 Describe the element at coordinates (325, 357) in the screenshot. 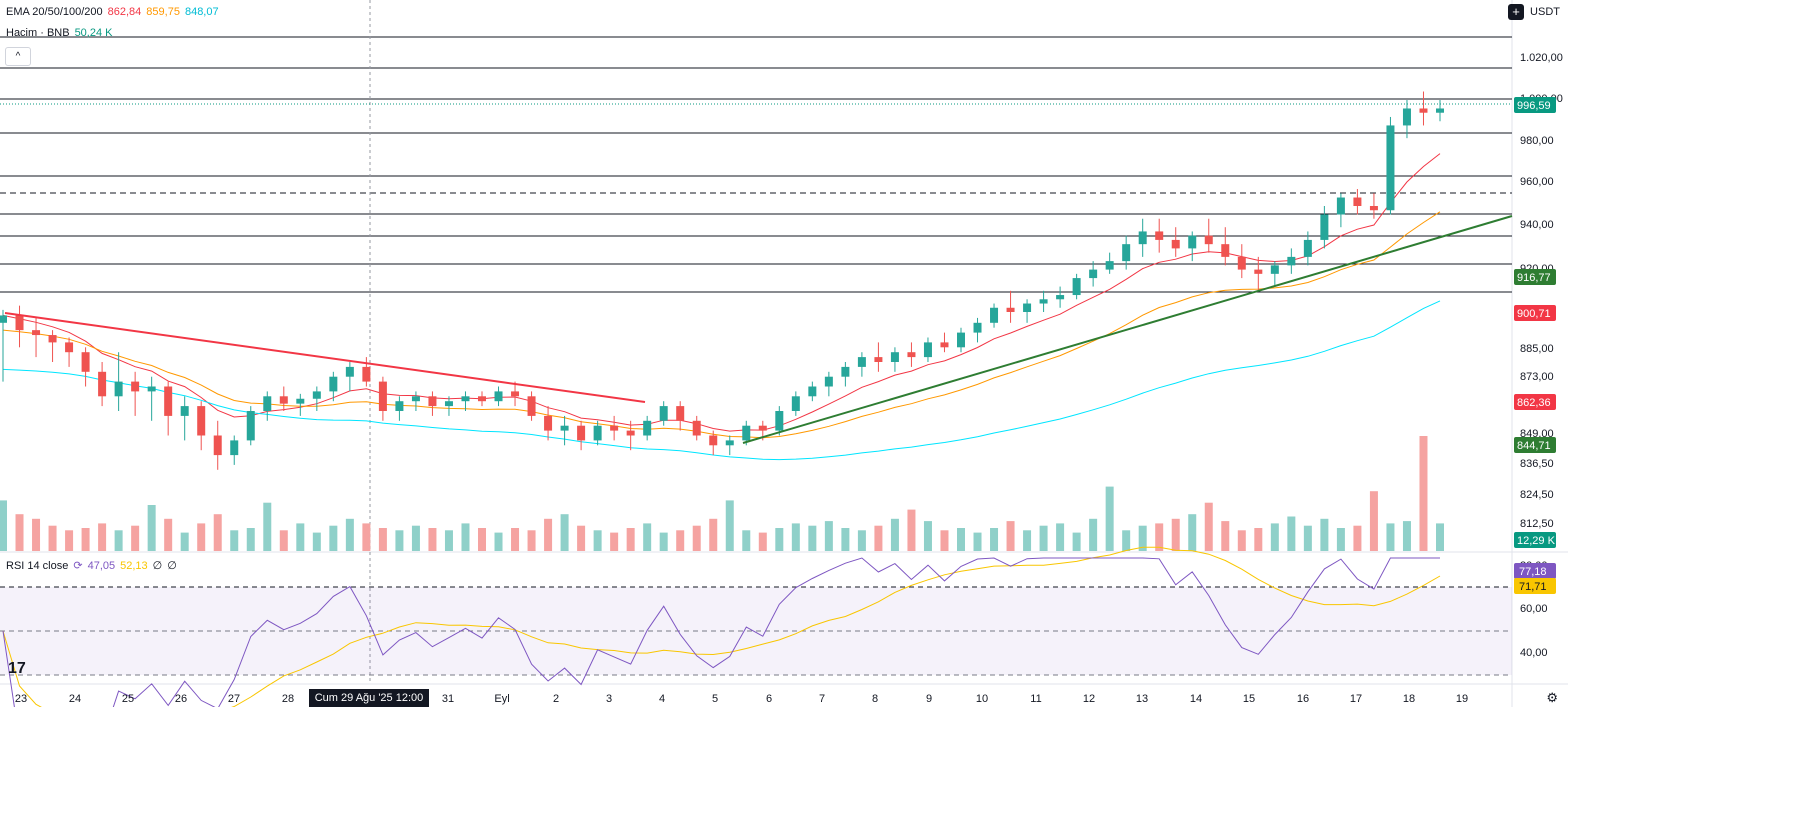

I see `trendline-red` at that location.